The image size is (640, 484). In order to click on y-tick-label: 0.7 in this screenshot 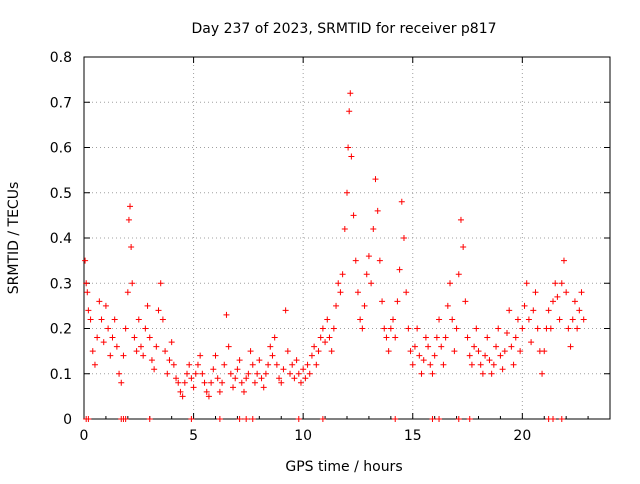, I will do `click(61, 103)`.